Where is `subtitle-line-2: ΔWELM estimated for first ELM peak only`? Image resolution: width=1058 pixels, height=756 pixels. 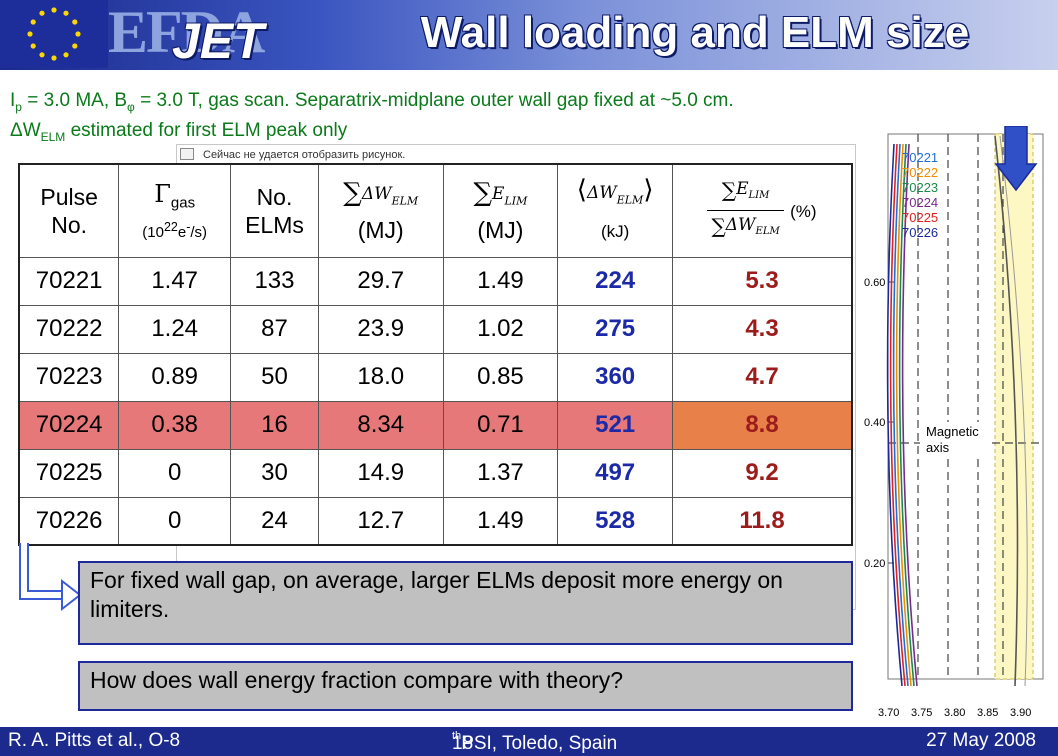 subtitle-line-2: ΔWELM estimated for first ELM peak only is located at coordinates (179, 132).